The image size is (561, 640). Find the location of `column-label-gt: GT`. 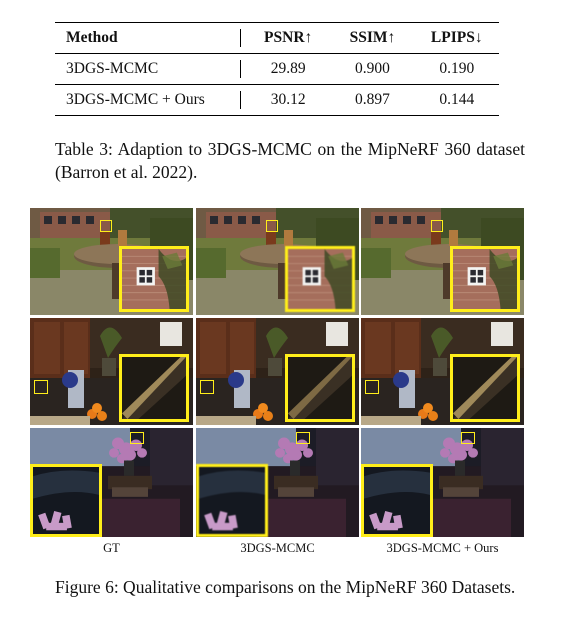

column-label-gt: GT is located at coordinates (111, 548).